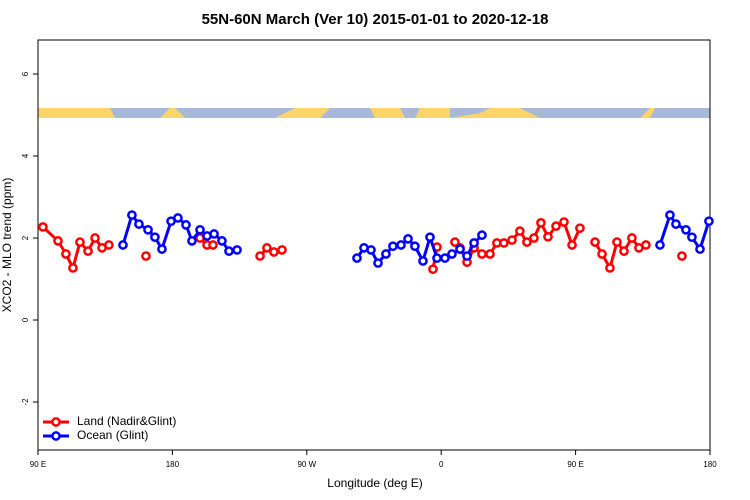  What do you see at coordinates (416, 238) in the screenshot?
I see `series-line` at bounding box center [416, 238].